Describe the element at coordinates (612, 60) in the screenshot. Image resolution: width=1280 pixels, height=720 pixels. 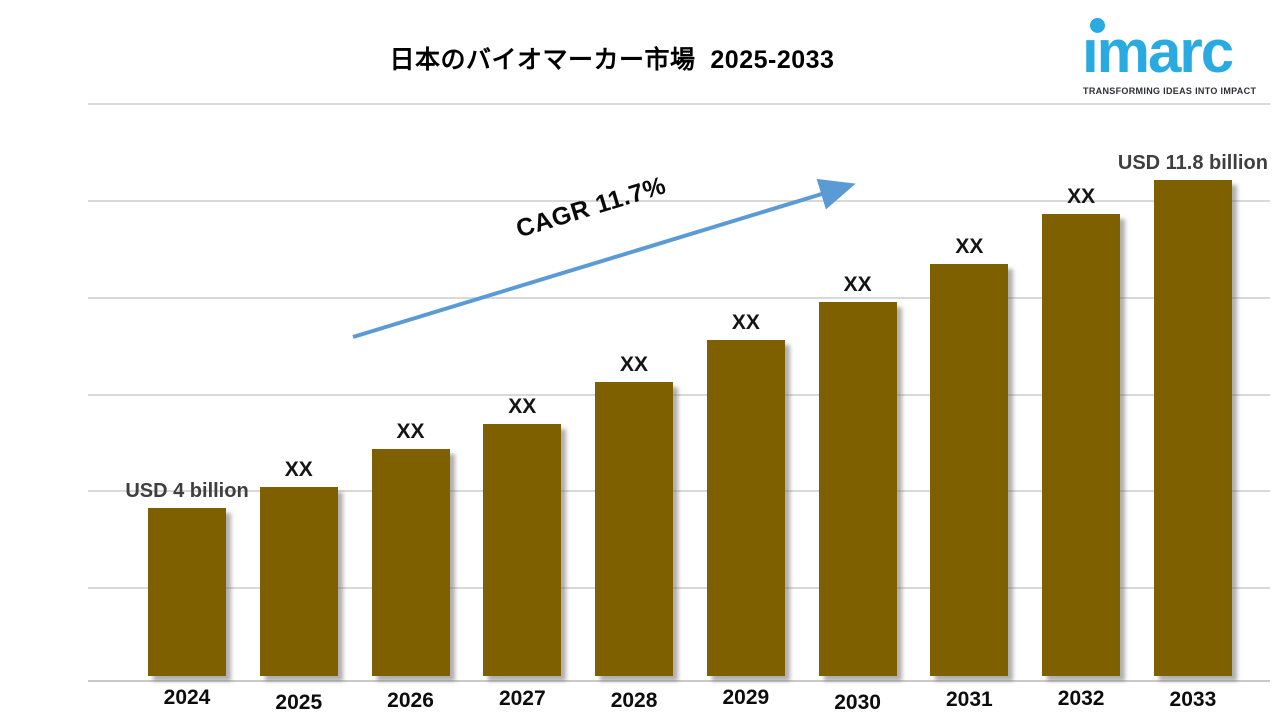
I see `chart-title: 日本のバイオマーカー市場 2025-2033` at that location.